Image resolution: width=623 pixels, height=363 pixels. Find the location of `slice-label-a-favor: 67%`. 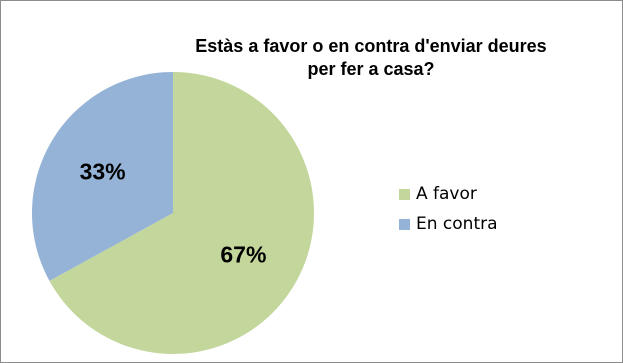

slice-label-a-favor: 67% is located at coordinates (243, 255).